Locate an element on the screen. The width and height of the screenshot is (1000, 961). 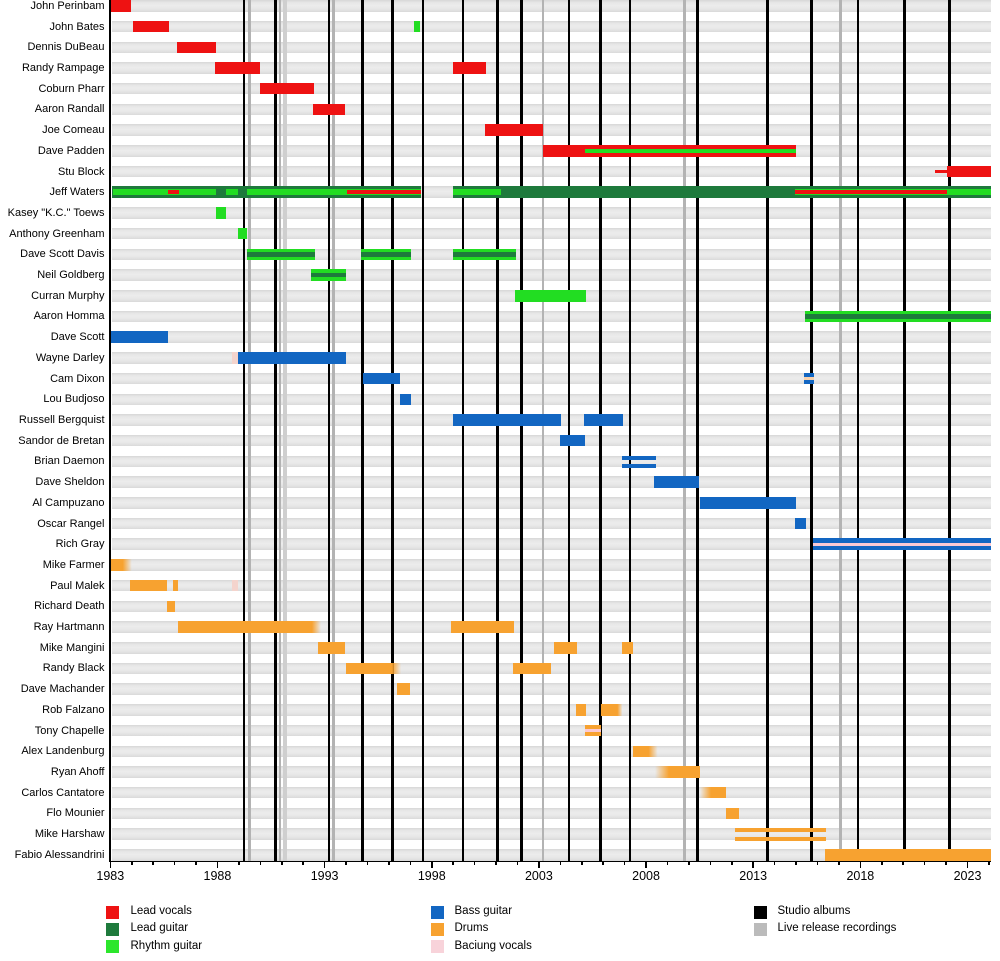
member-label: Dave Sheldon is located at coordinates (70, 482).